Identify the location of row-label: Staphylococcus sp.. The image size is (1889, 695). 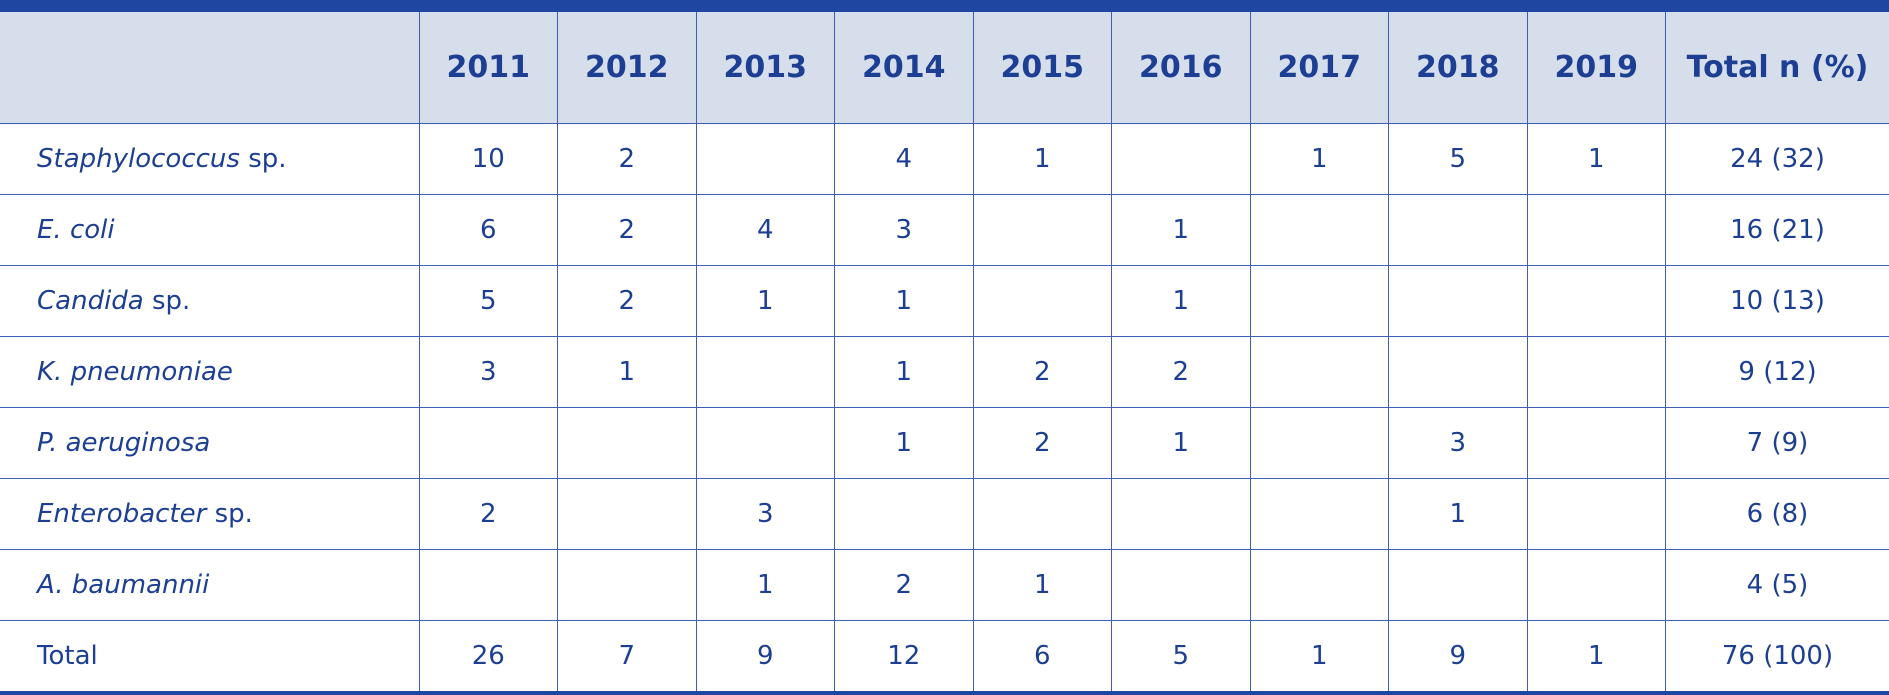
(210, 159).